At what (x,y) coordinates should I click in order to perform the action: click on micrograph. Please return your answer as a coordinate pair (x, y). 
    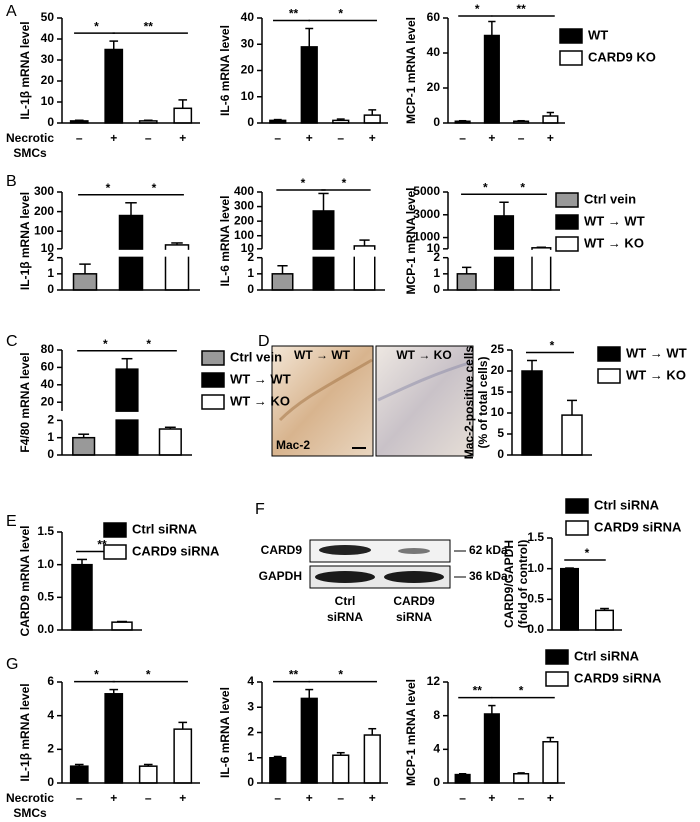
    Looking at the image, I should click on (322, 401).